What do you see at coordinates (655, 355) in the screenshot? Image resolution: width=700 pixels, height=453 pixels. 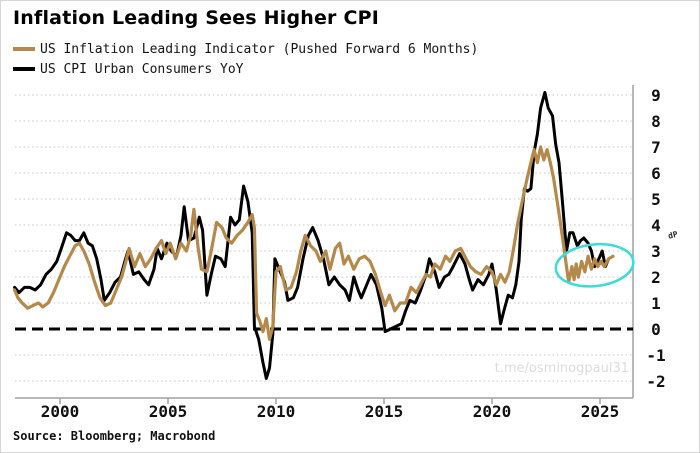 I see `y-tick-label--1: -1` at bounding box center [655, 355].